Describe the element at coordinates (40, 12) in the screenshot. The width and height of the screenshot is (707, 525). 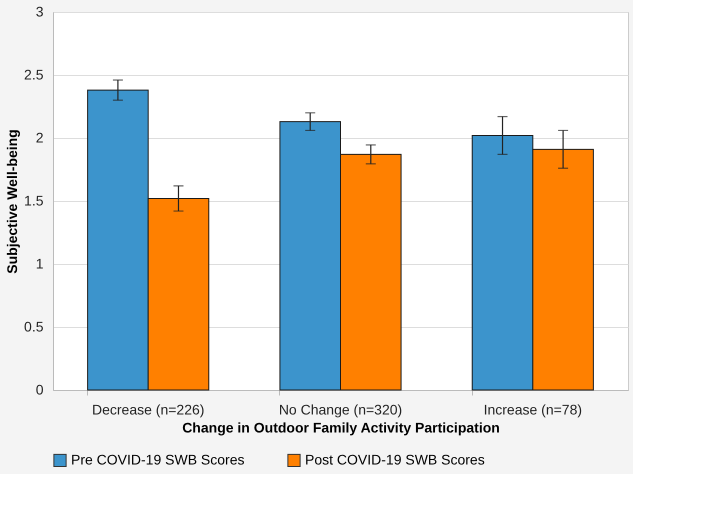
I see `y-tick-label: 3` at that location.